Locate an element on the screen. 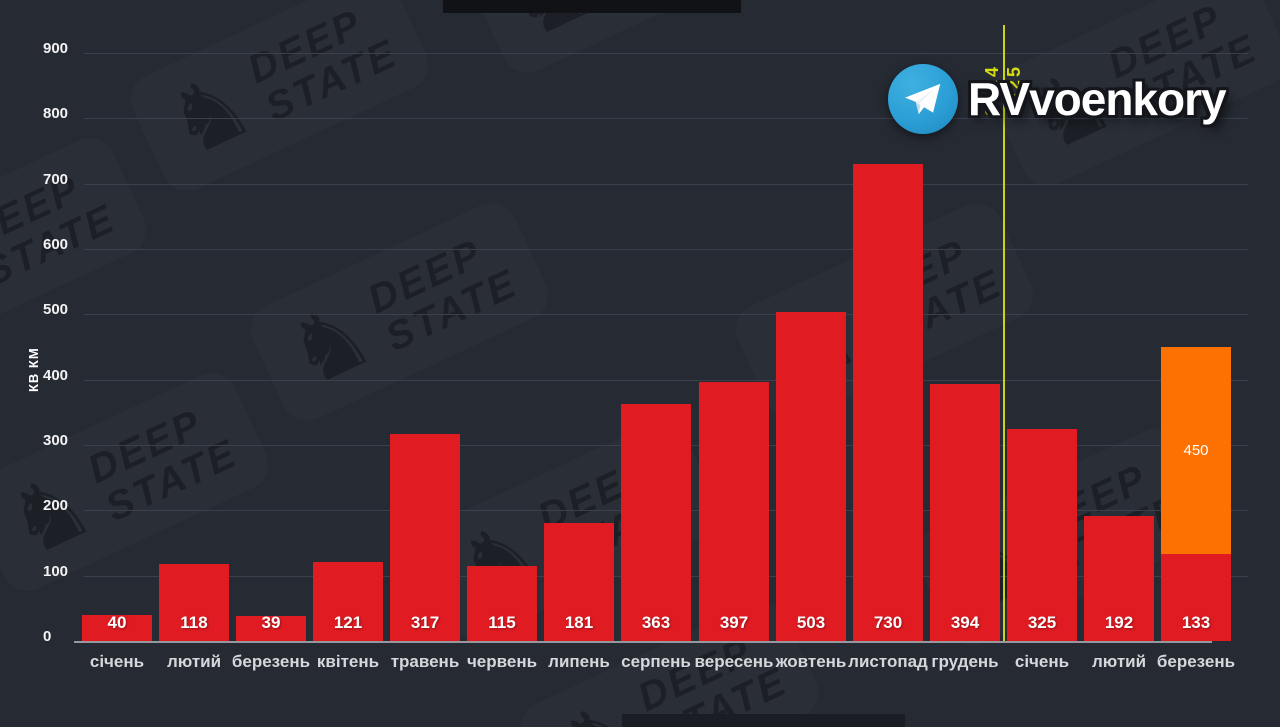 This screenshot has width=1280, height=727. y-axis-title: КВ КМ is located at coordinates (33, 369).